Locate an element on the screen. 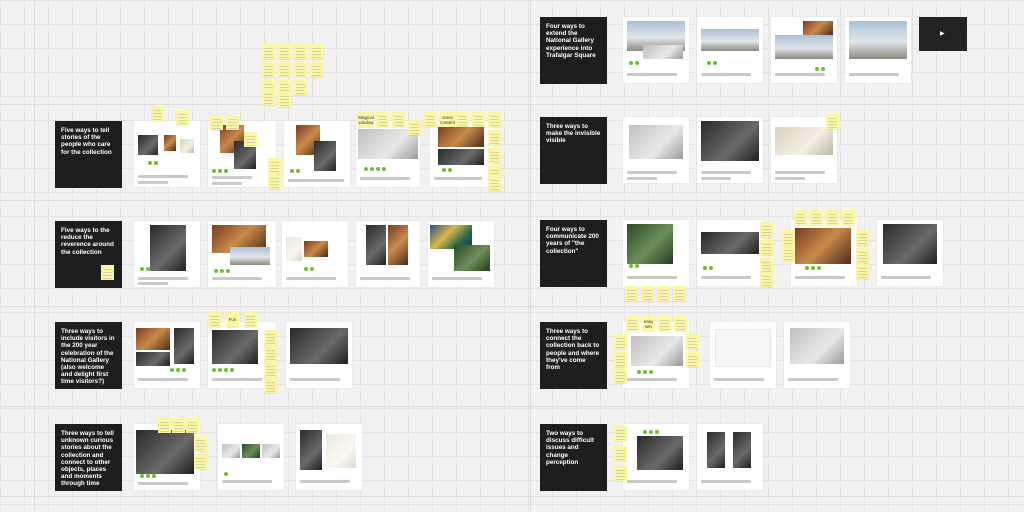 This screenshot has width=1024, height=512. sticky-note: Docs content is located at coordinates (447, 119).